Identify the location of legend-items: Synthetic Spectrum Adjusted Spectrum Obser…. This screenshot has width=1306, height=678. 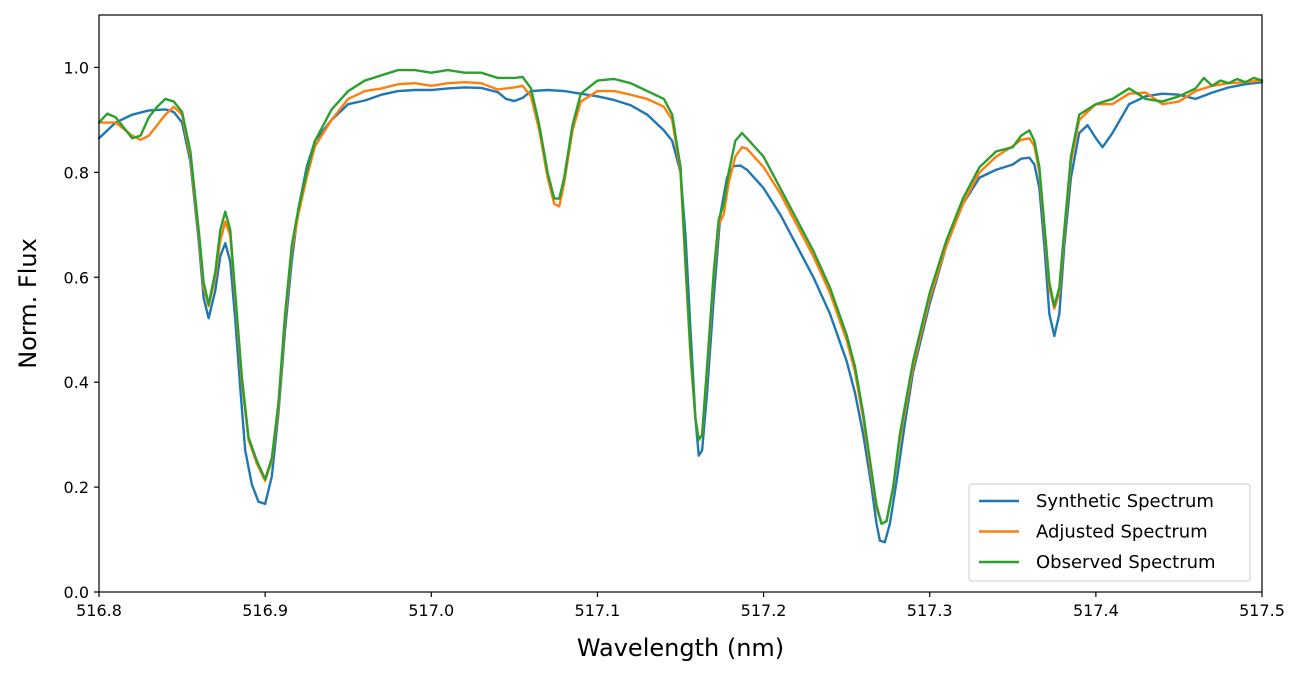
(1097, 532).